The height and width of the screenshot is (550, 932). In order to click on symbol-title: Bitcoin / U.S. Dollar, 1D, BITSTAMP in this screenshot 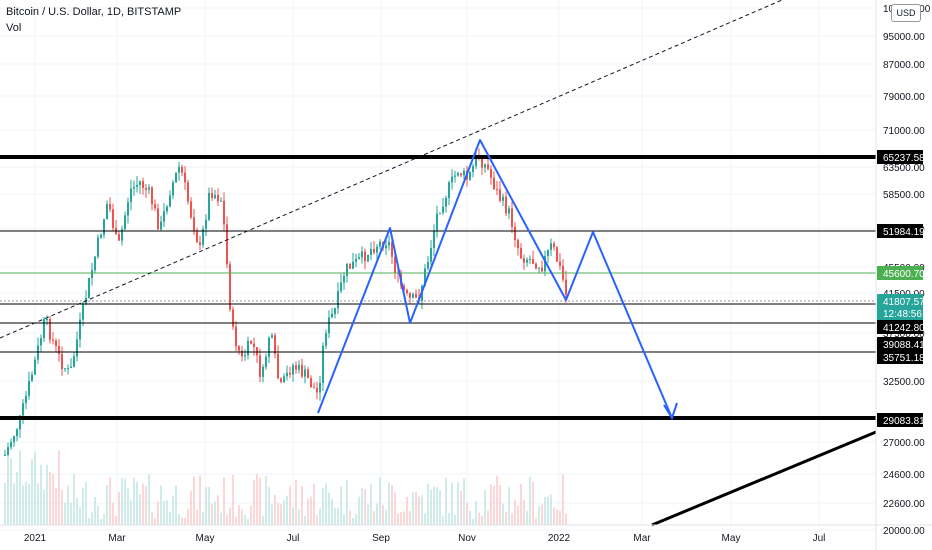, I will do `click(94, 12)`.